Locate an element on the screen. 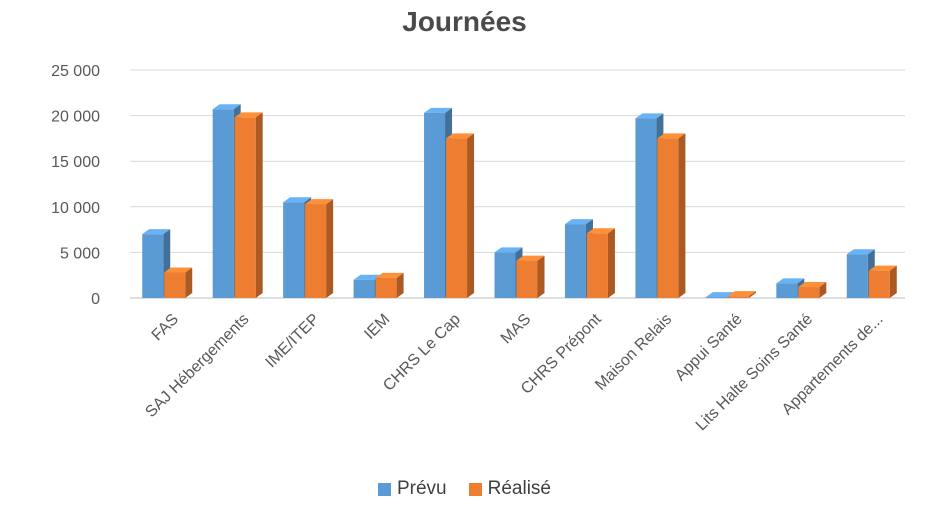  y-tick-label: 20 000 is located at coordinates (75, 117).